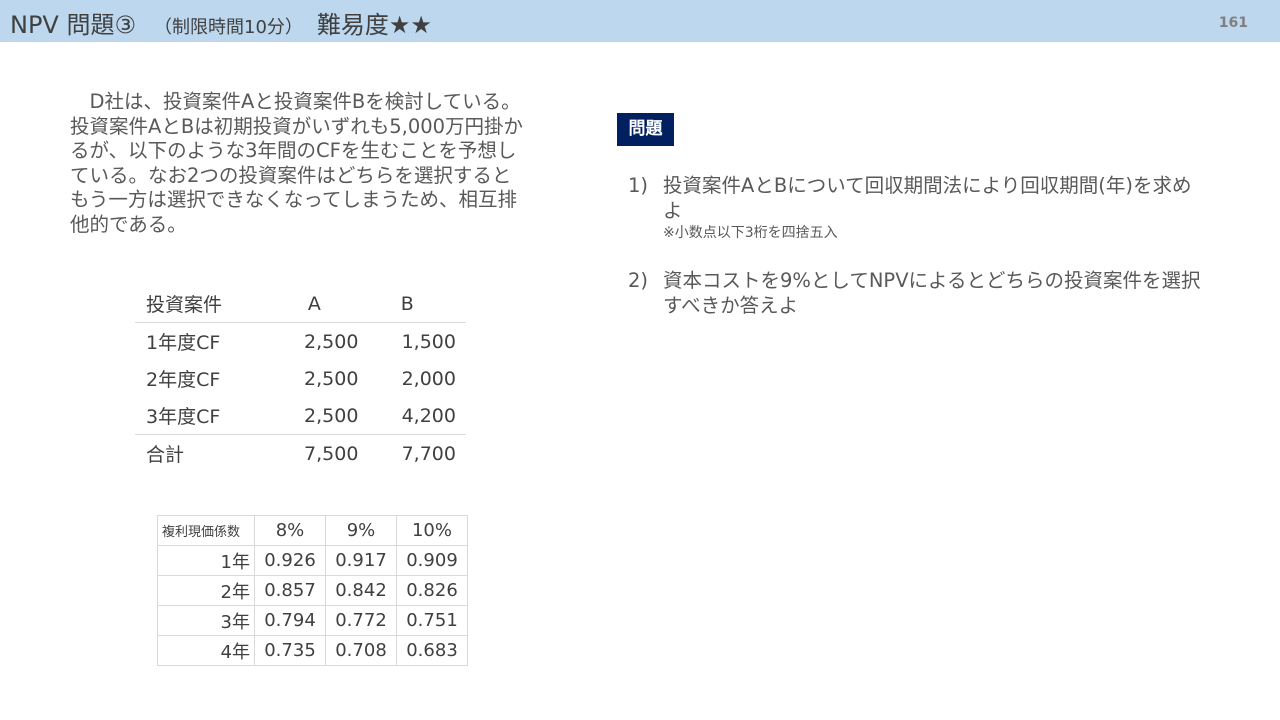 Image resolution: width=1280 pixels, height=720 pixels. I want to click on question-number: 2), so click(638, 280).